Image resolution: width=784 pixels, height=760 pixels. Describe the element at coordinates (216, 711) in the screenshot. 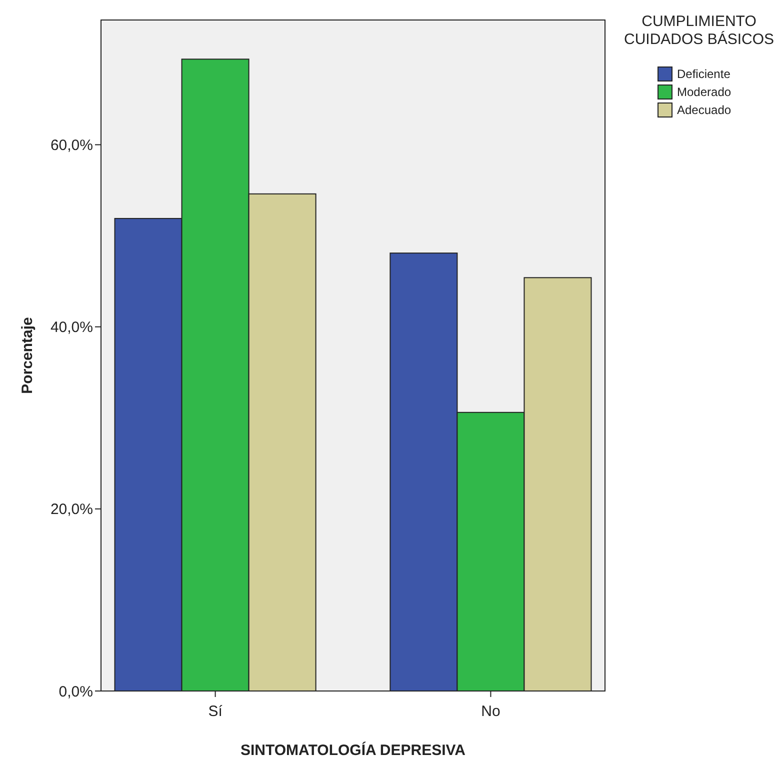

I see `x-tick-label: Sí` at that location.